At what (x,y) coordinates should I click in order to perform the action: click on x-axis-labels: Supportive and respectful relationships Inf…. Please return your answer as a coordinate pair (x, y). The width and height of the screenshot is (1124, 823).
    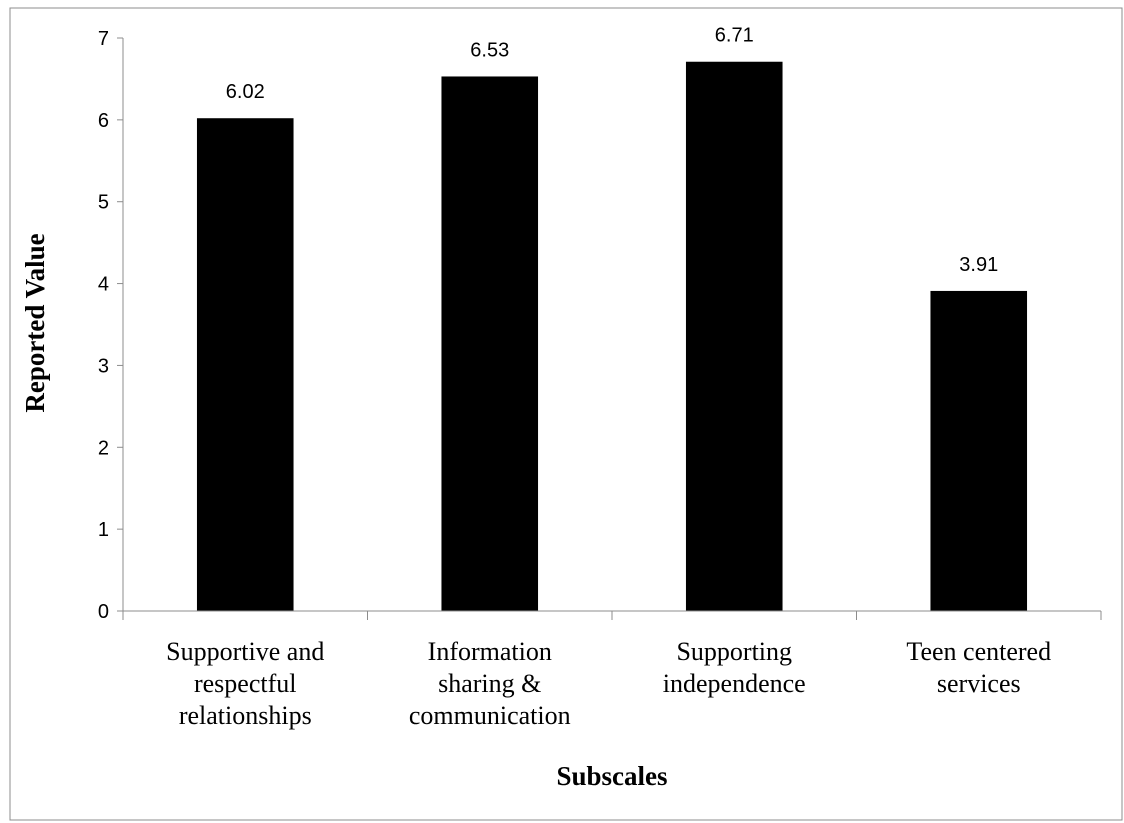
    Looking at the image, I should click on (608, 683).